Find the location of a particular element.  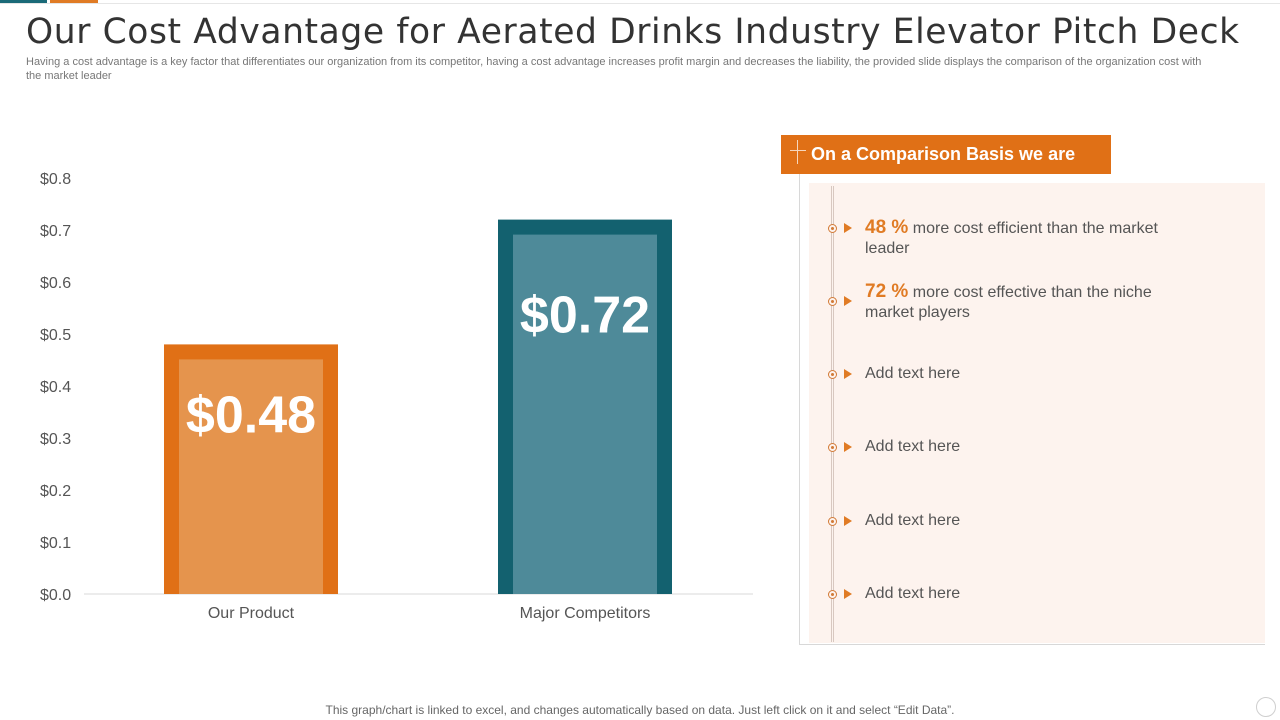

x-axis-labels: Our Product Major Competitors is located at coordinates (429, 613).